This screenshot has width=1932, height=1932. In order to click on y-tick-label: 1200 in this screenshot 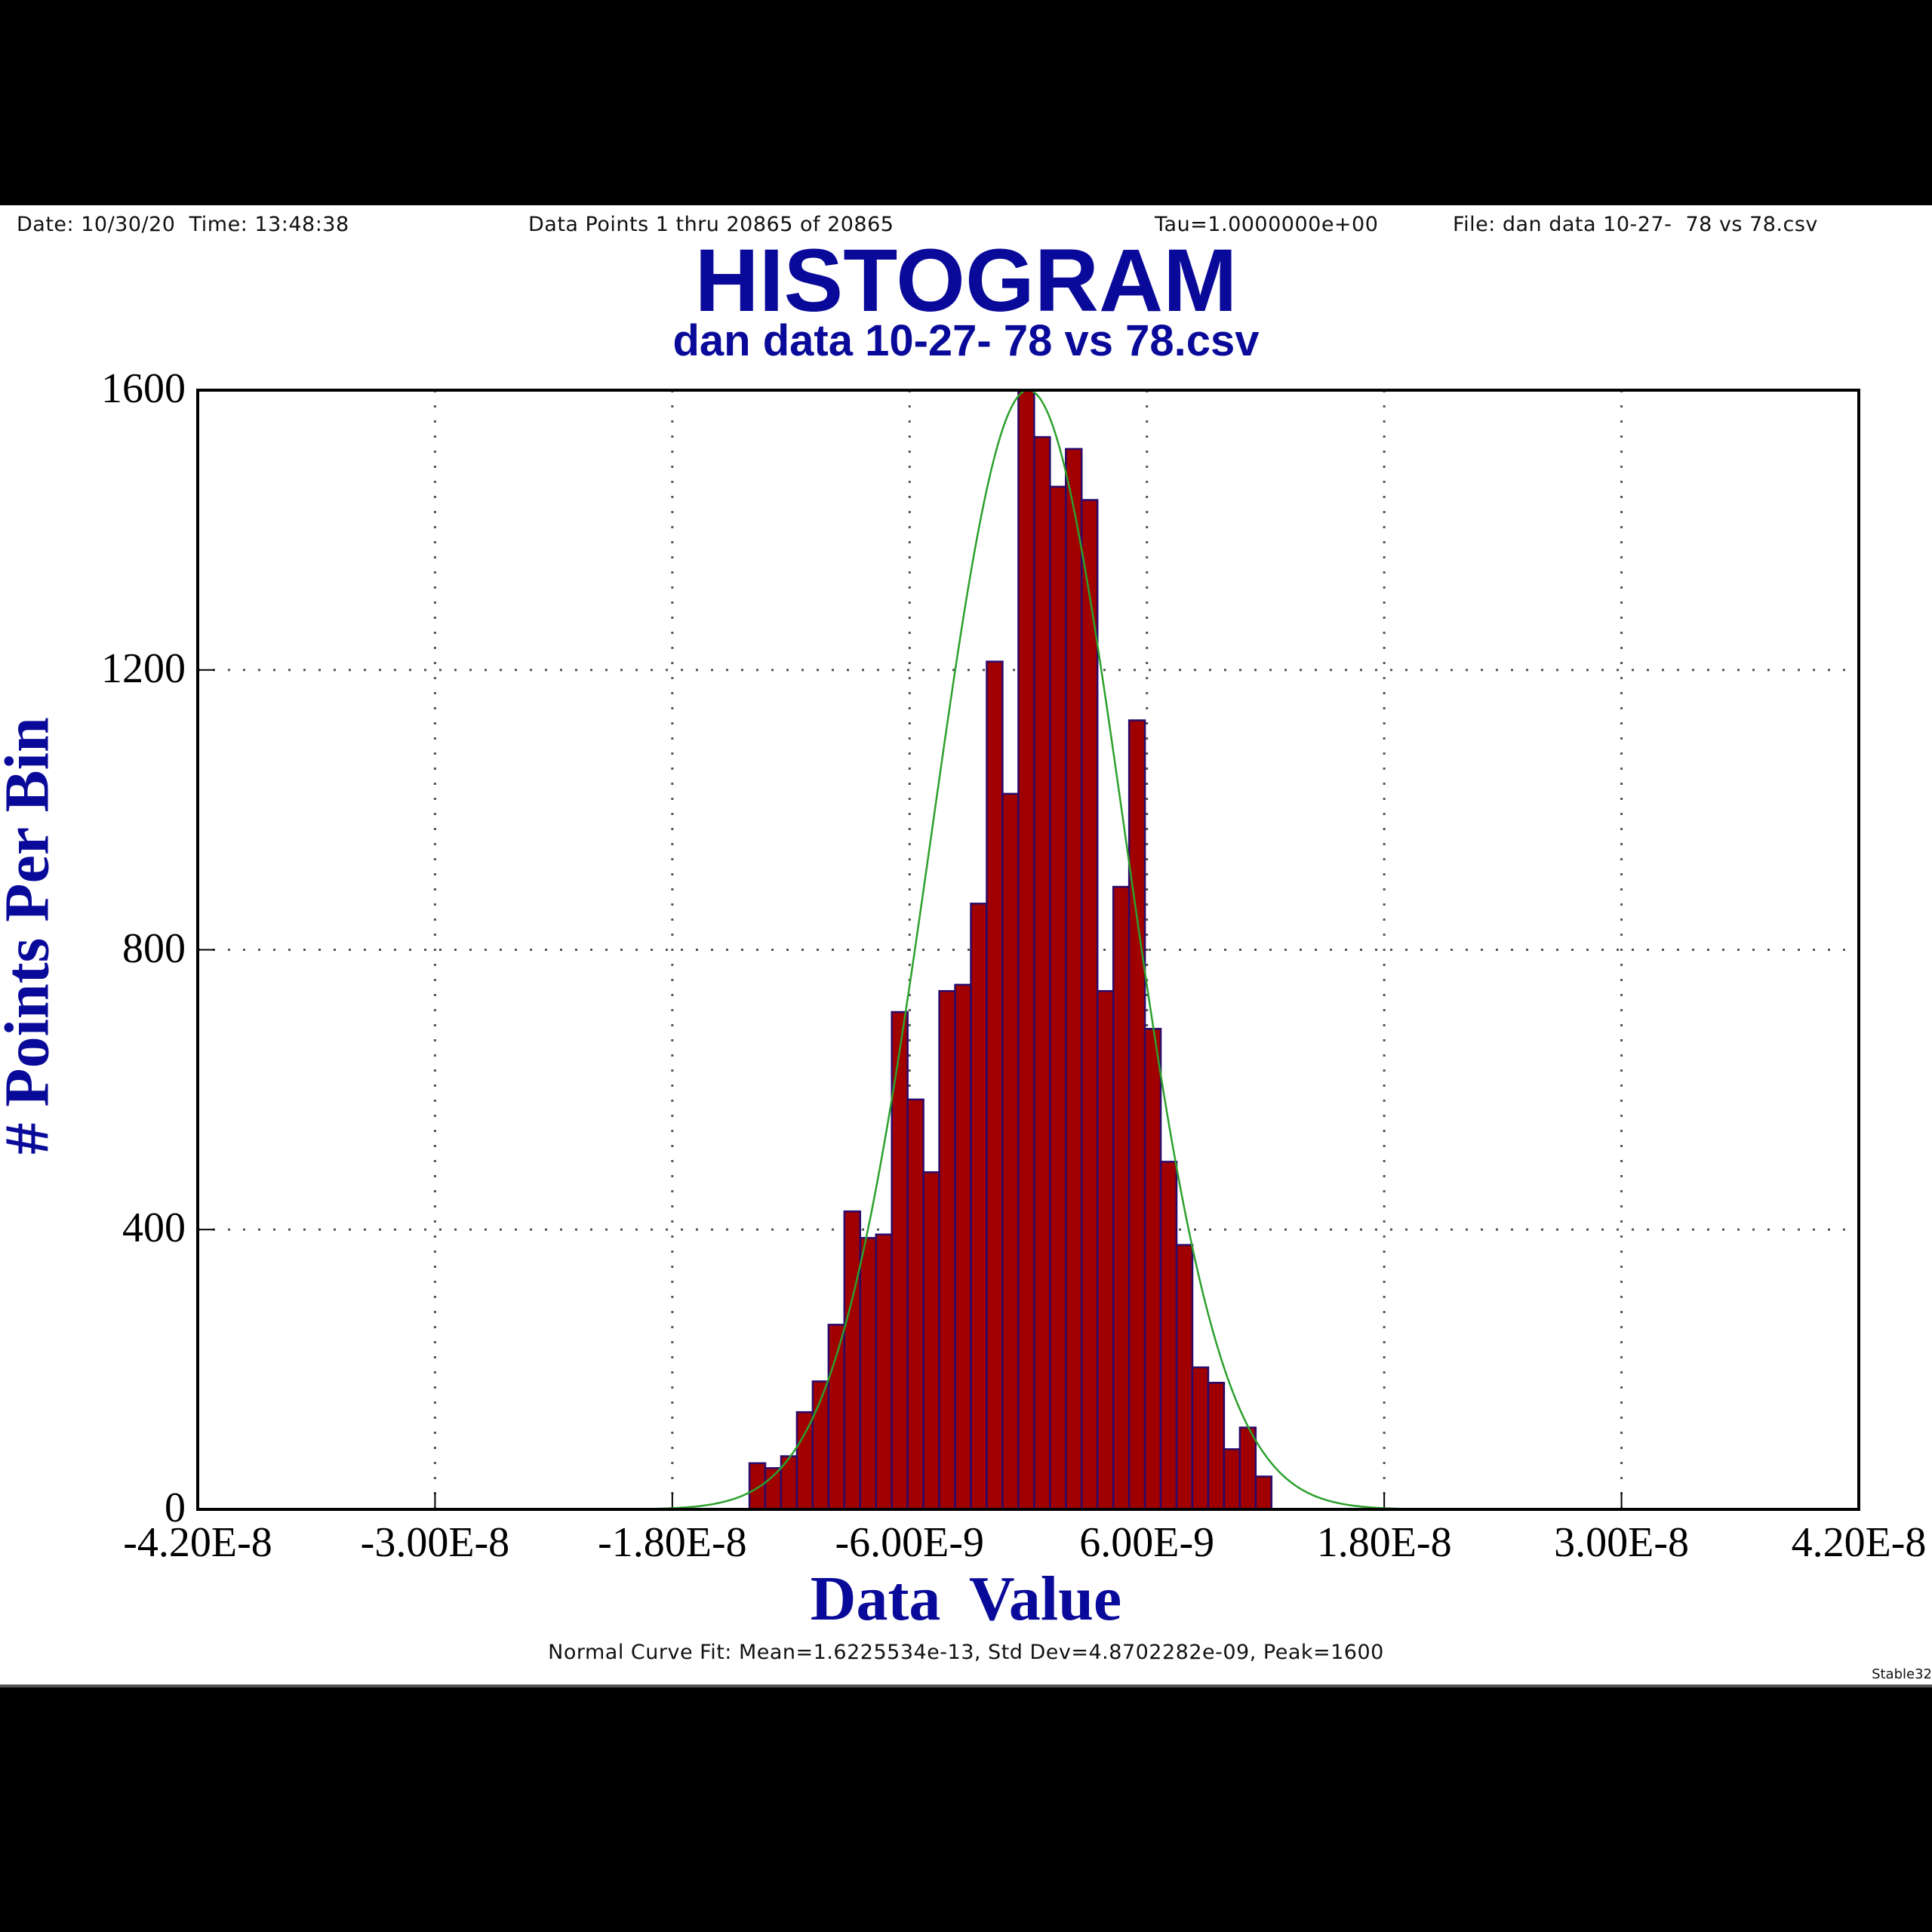, I will do `click(143, 668)`.